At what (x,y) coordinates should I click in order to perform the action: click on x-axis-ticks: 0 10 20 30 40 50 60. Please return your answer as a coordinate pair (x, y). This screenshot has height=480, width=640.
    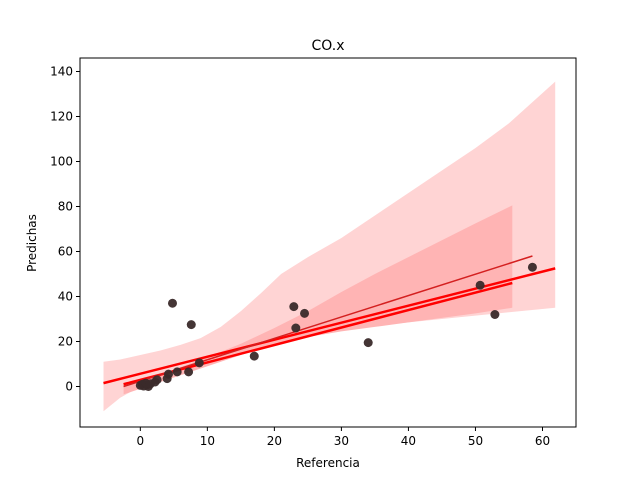
    Looking at the image, I should click on (343, 437).